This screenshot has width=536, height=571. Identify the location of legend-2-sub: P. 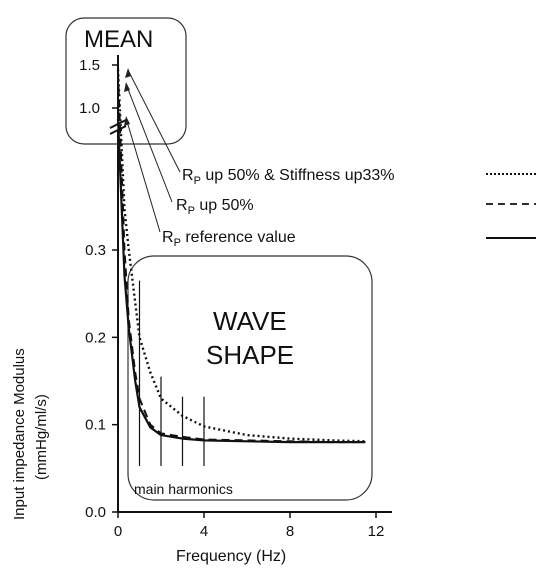
(191, 211).